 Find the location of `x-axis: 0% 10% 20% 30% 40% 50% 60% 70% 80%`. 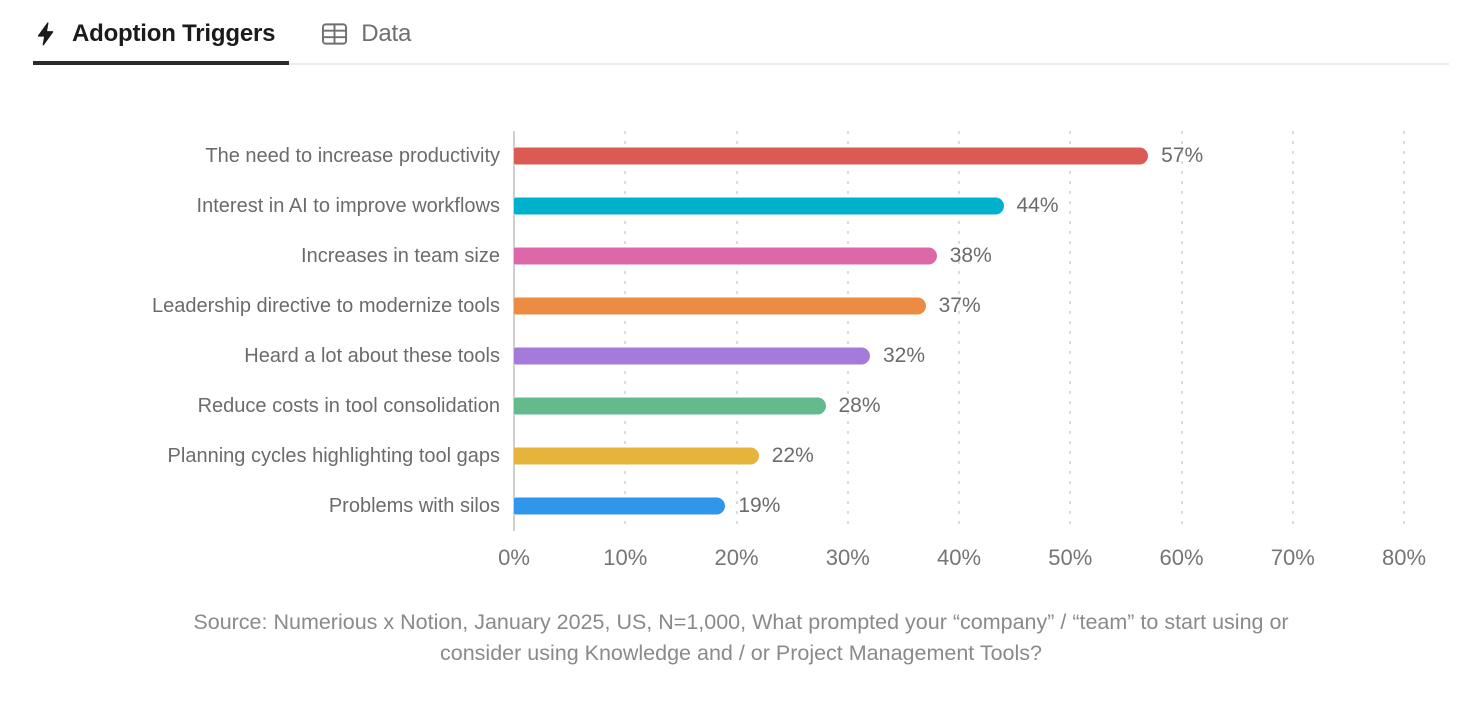

x-axis: 0% 10% 20% 30% 40% 50% 60% 70% 80% is located at coordinates (962, 554).